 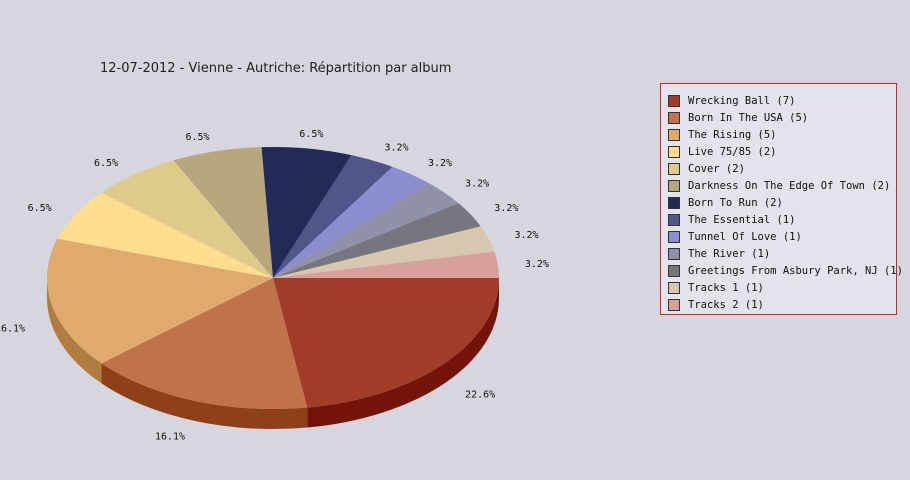 What do you see at coordinates (735, 202) in the screenshot?
I see `legend-label: Born To Run (2)` at bounding box center [735, 202].